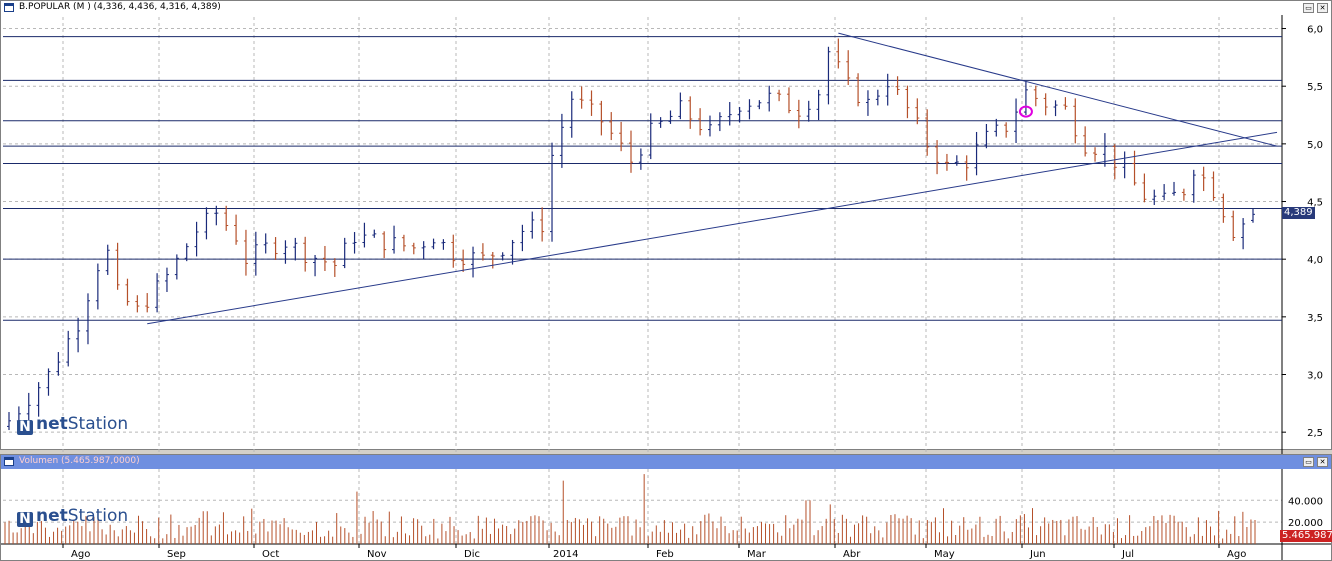  I want to click on price-y-tick-label: 5,0, so click(1315, 145).